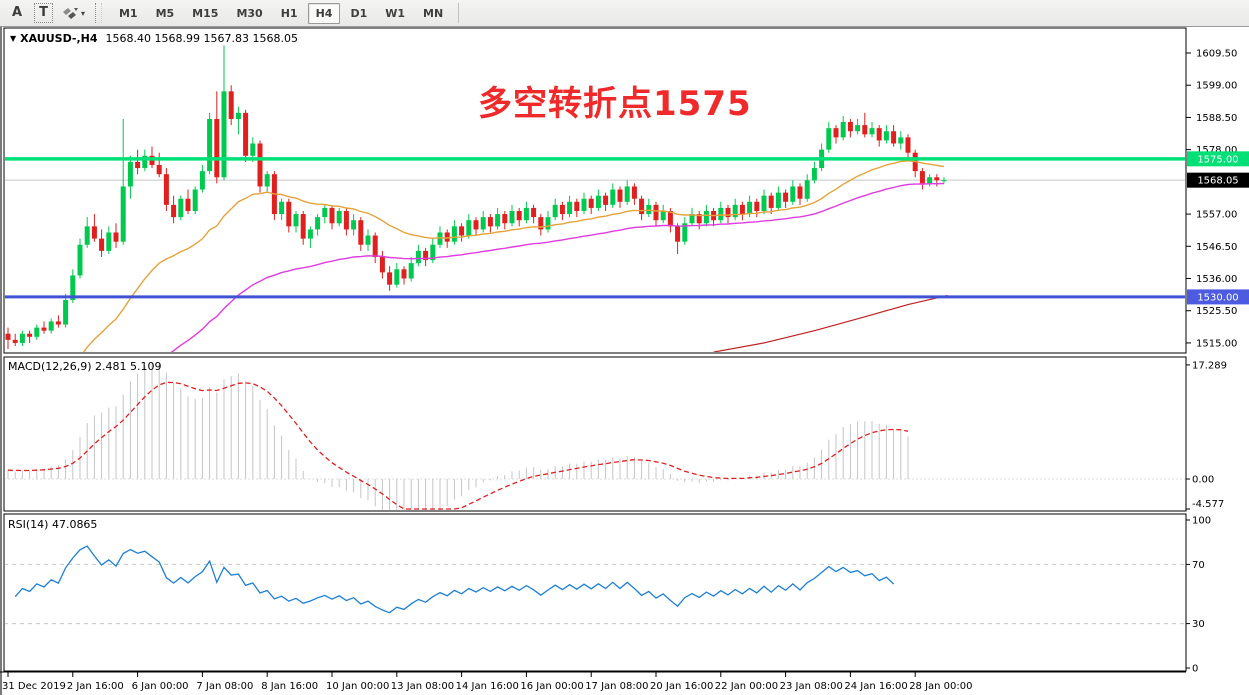  What do you see at coordinates (95, 686) in the screenshot?
I see `time-axis-label: 2 Jan 16:00` at bounding box center [95, 686].